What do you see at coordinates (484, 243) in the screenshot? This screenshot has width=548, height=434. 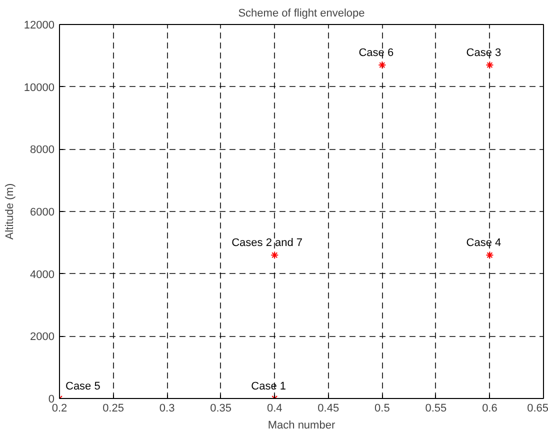 I see `annotation: Case 4` at bounding box center [484, 243].